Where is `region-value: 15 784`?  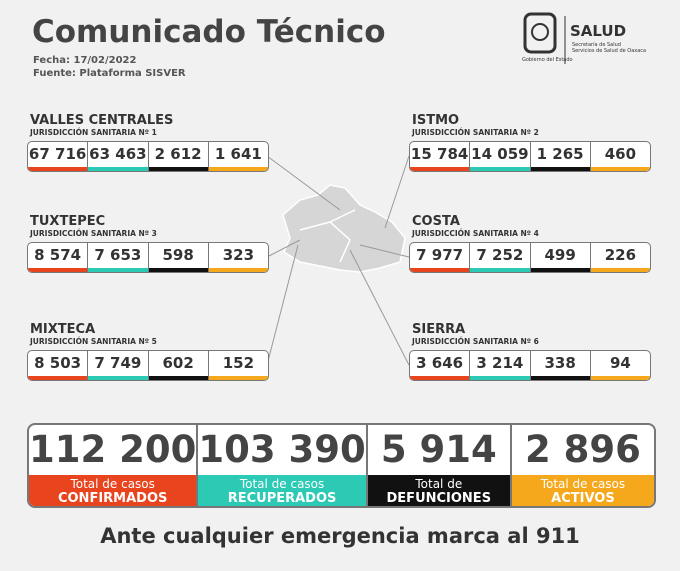 region-value: 15 784 is located at coordinates (439, 154).